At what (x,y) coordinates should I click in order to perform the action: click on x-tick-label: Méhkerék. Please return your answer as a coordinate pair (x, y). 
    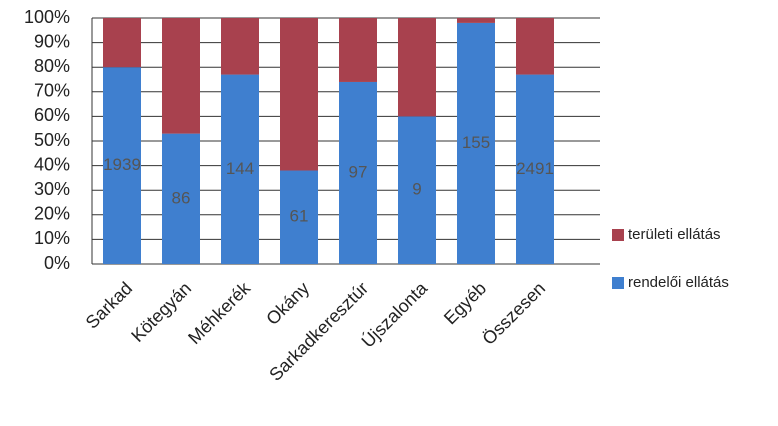
    Looking at the image, I should click on (219, 312).